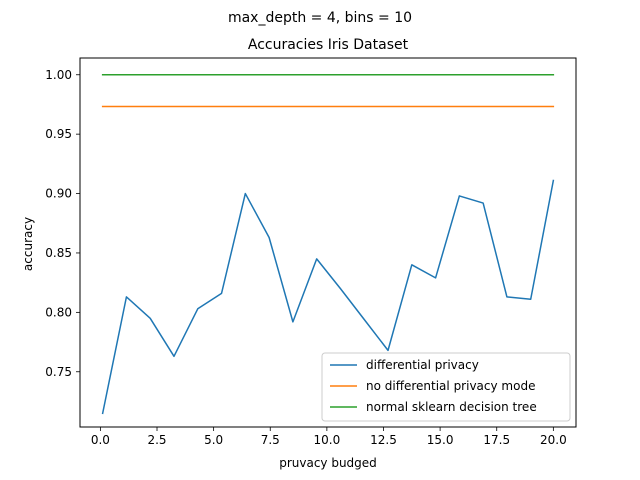  I want to click on chart-suptitle: max_depth = 4, bins = 10, so click(320, 18).